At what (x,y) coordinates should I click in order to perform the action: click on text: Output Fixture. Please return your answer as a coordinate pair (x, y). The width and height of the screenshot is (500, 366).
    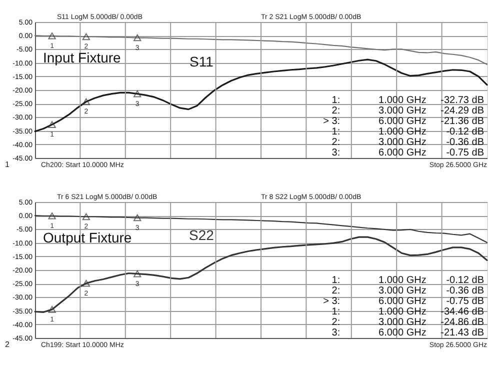
    Looking at the image, I should click on (87, 238).